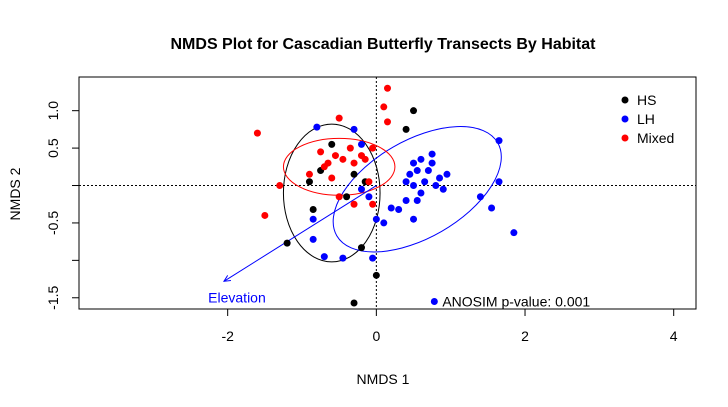 Image resolution: width=728 pixels, height=407 pixels. Describe the element at coordinates (625, 100) in the screenshot. I see `legend-marker-hs` at that location.